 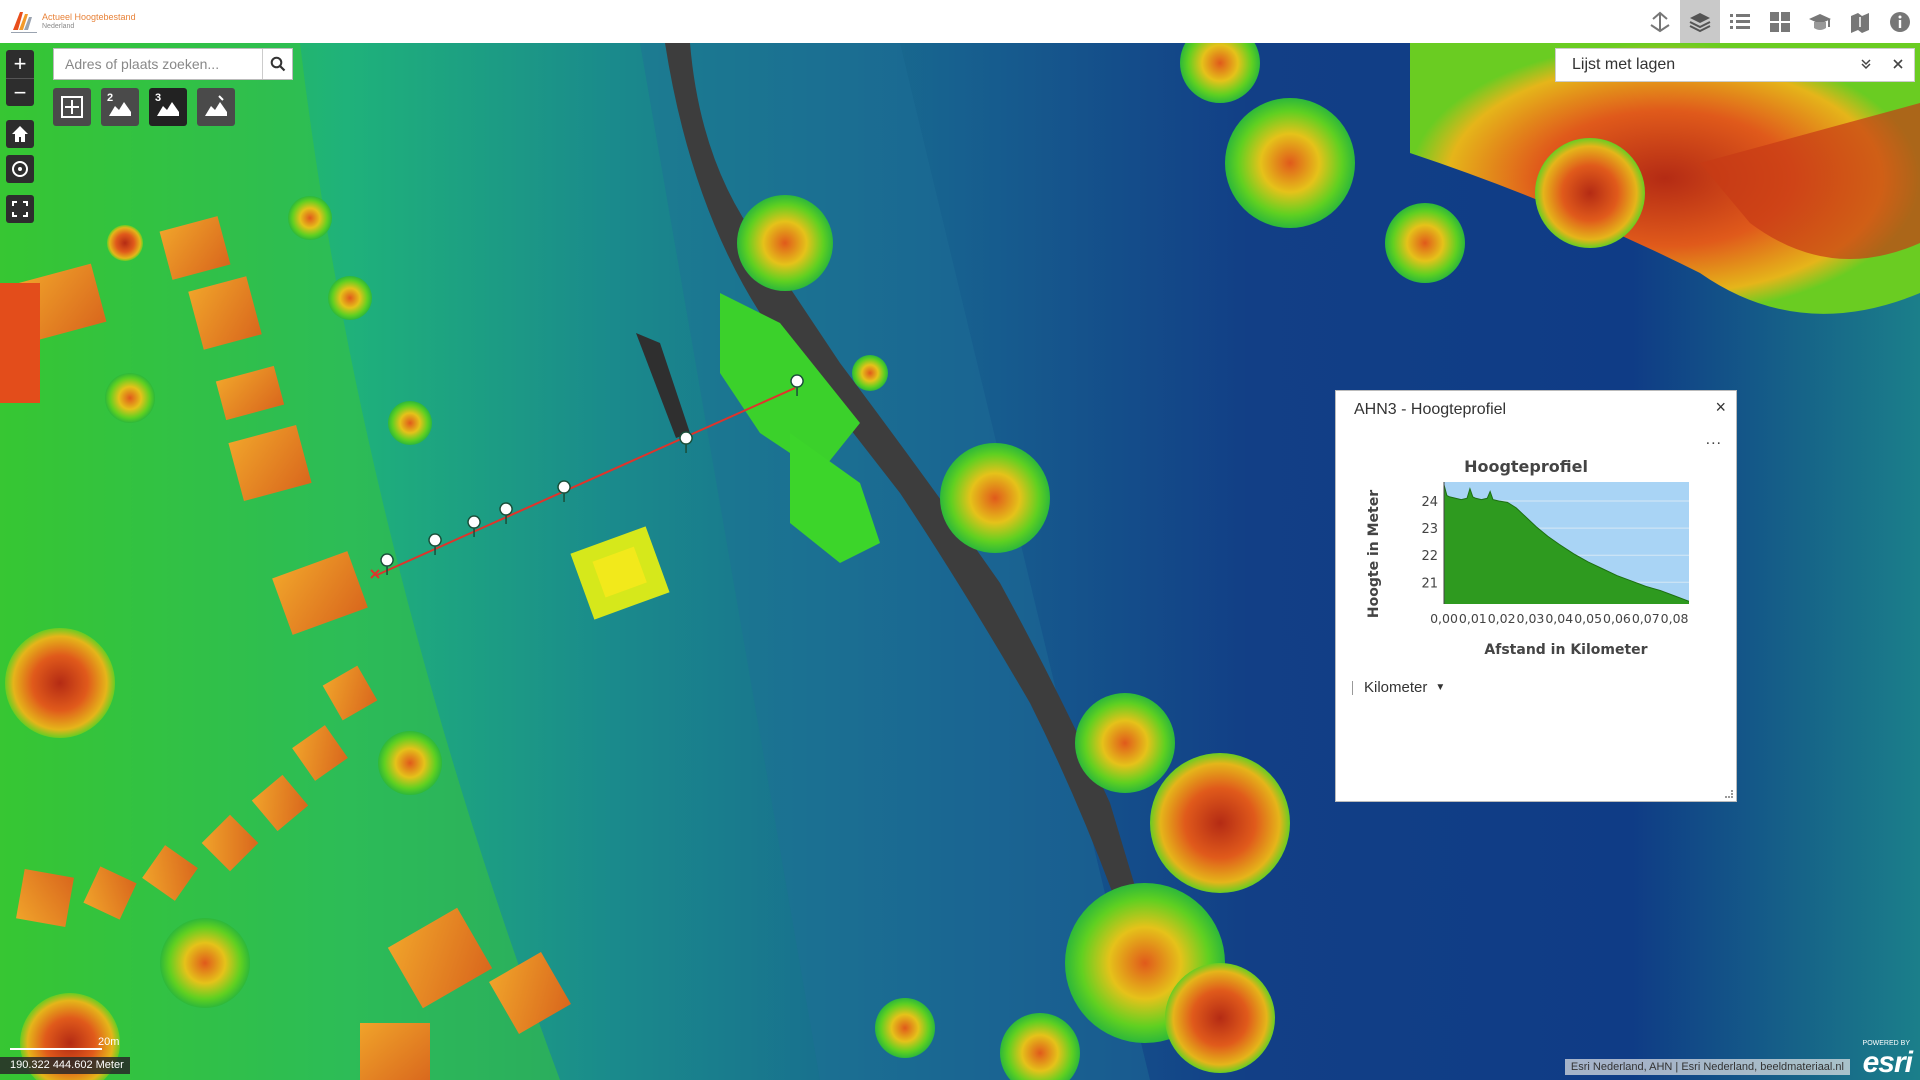 I want to click on measure-tool-button, so click(x=1660, y=21).